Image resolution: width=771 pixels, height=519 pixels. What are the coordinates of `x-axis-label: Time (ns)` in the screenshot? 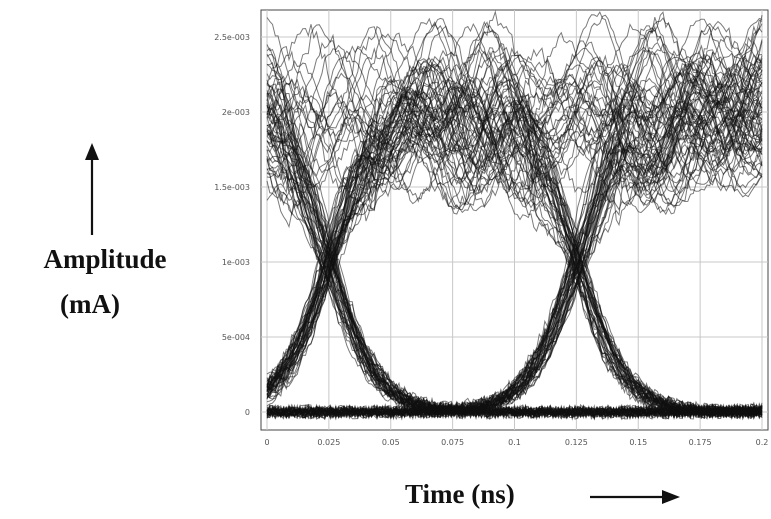 It's located at (460, 494).